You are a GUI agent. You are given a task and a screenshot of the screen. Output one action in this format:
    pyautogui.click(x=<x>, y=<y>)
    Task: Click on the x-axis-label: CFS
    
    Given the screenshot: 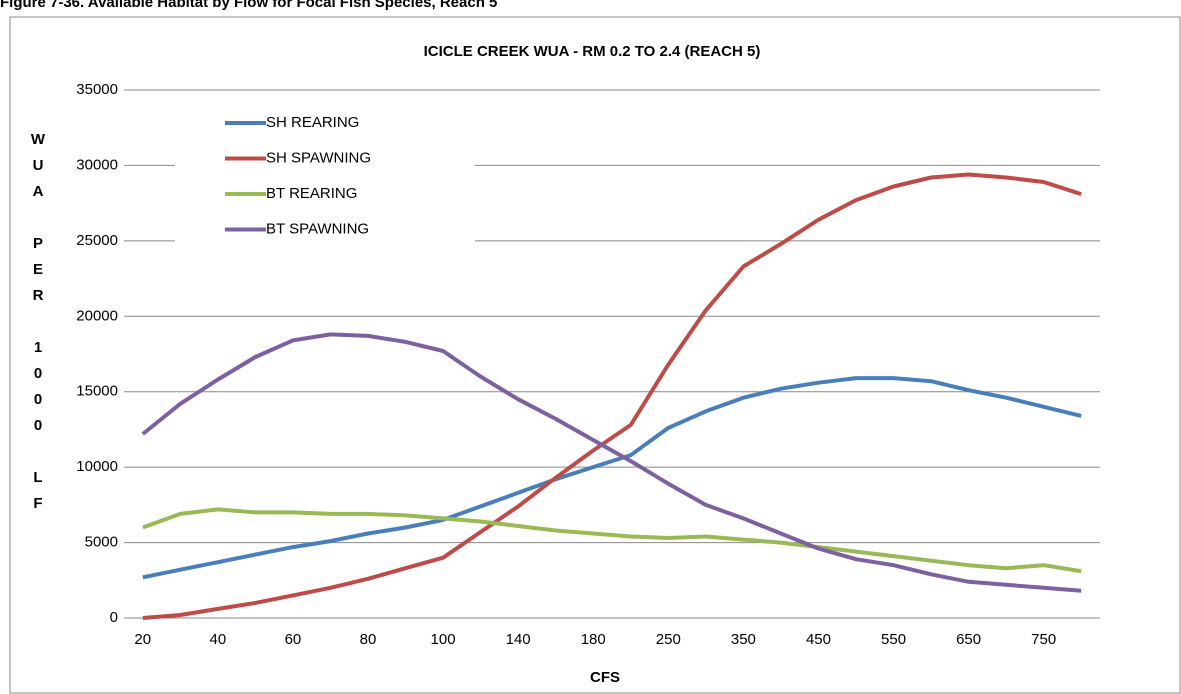 What is the action you would take?
    pyautogui.click(x=605, y=677)
    